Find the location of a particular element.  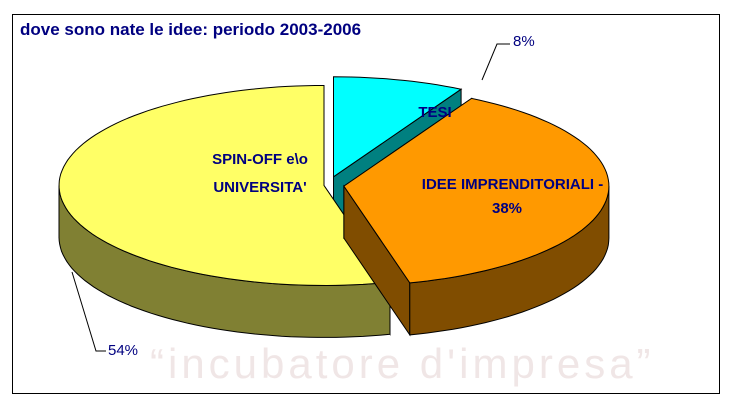

category-label: IDEE IMPRENDITORIALI - is located at coordinates (512, 184).